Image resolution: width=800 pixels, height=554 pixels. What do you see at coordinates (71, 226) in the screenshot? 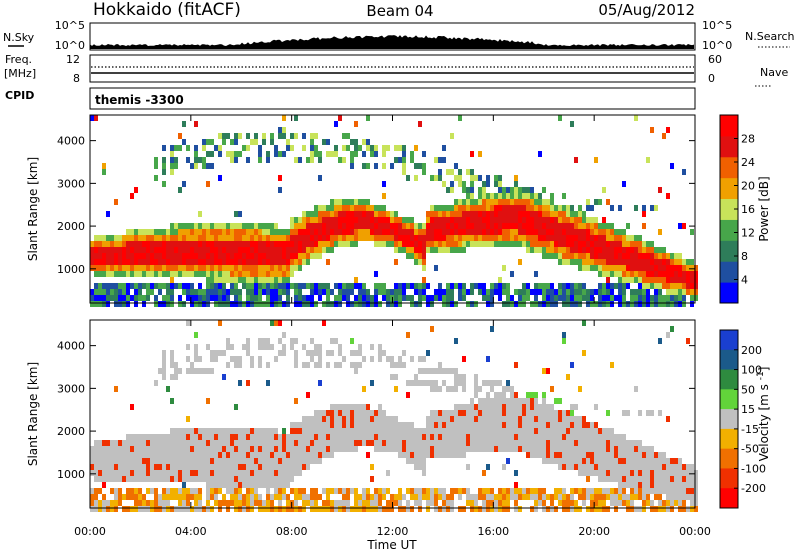
I see `y-tick-label: 2000` at bounding box center [71, 226].